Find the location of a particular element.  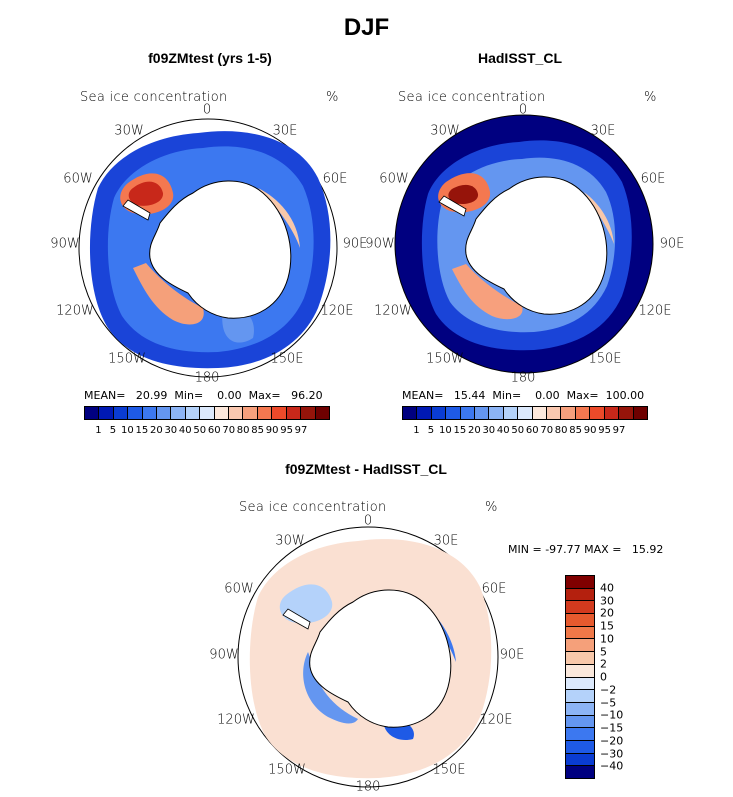

model-colorbar-tick-label: 10 is located at coordinates (127, 430).